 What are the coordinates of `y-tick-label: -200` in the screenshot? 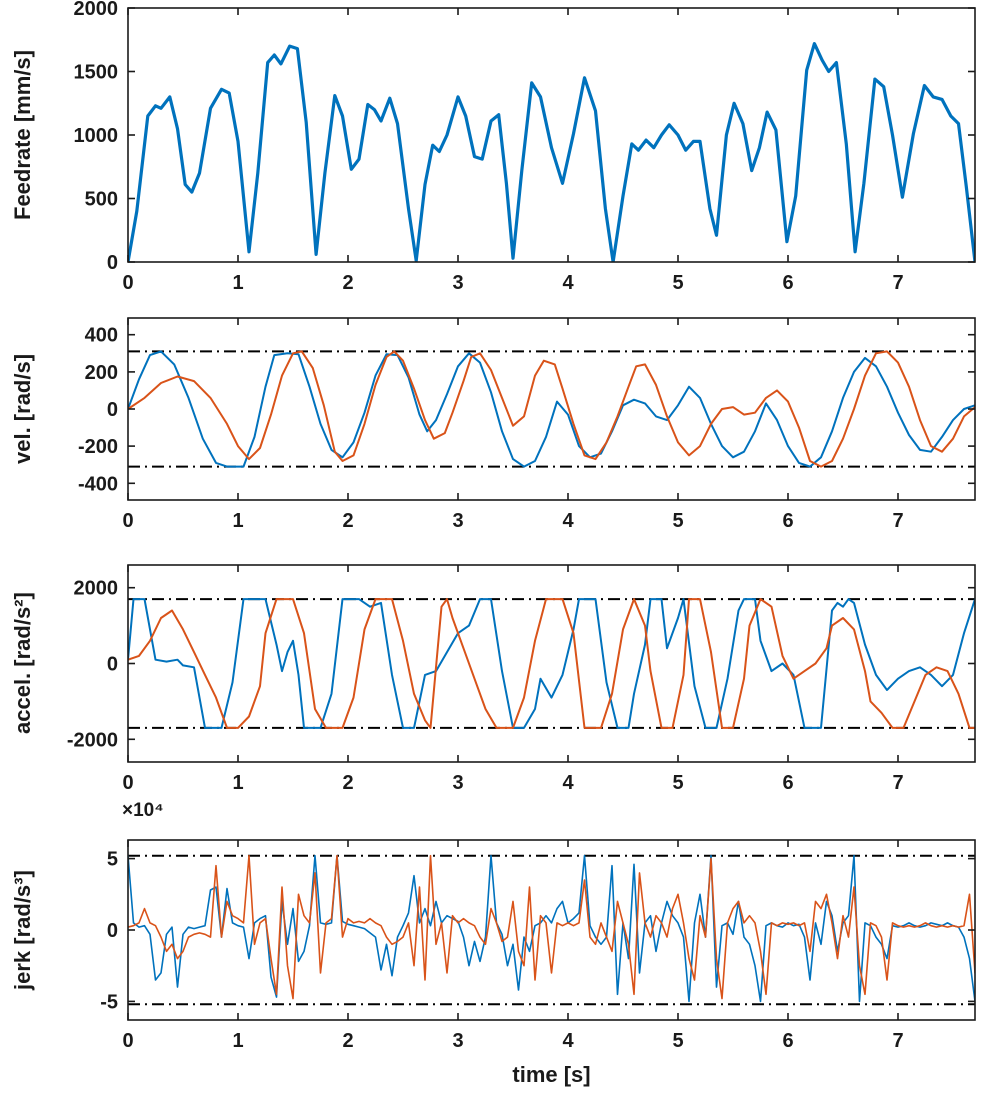 It's located at (98, 447).